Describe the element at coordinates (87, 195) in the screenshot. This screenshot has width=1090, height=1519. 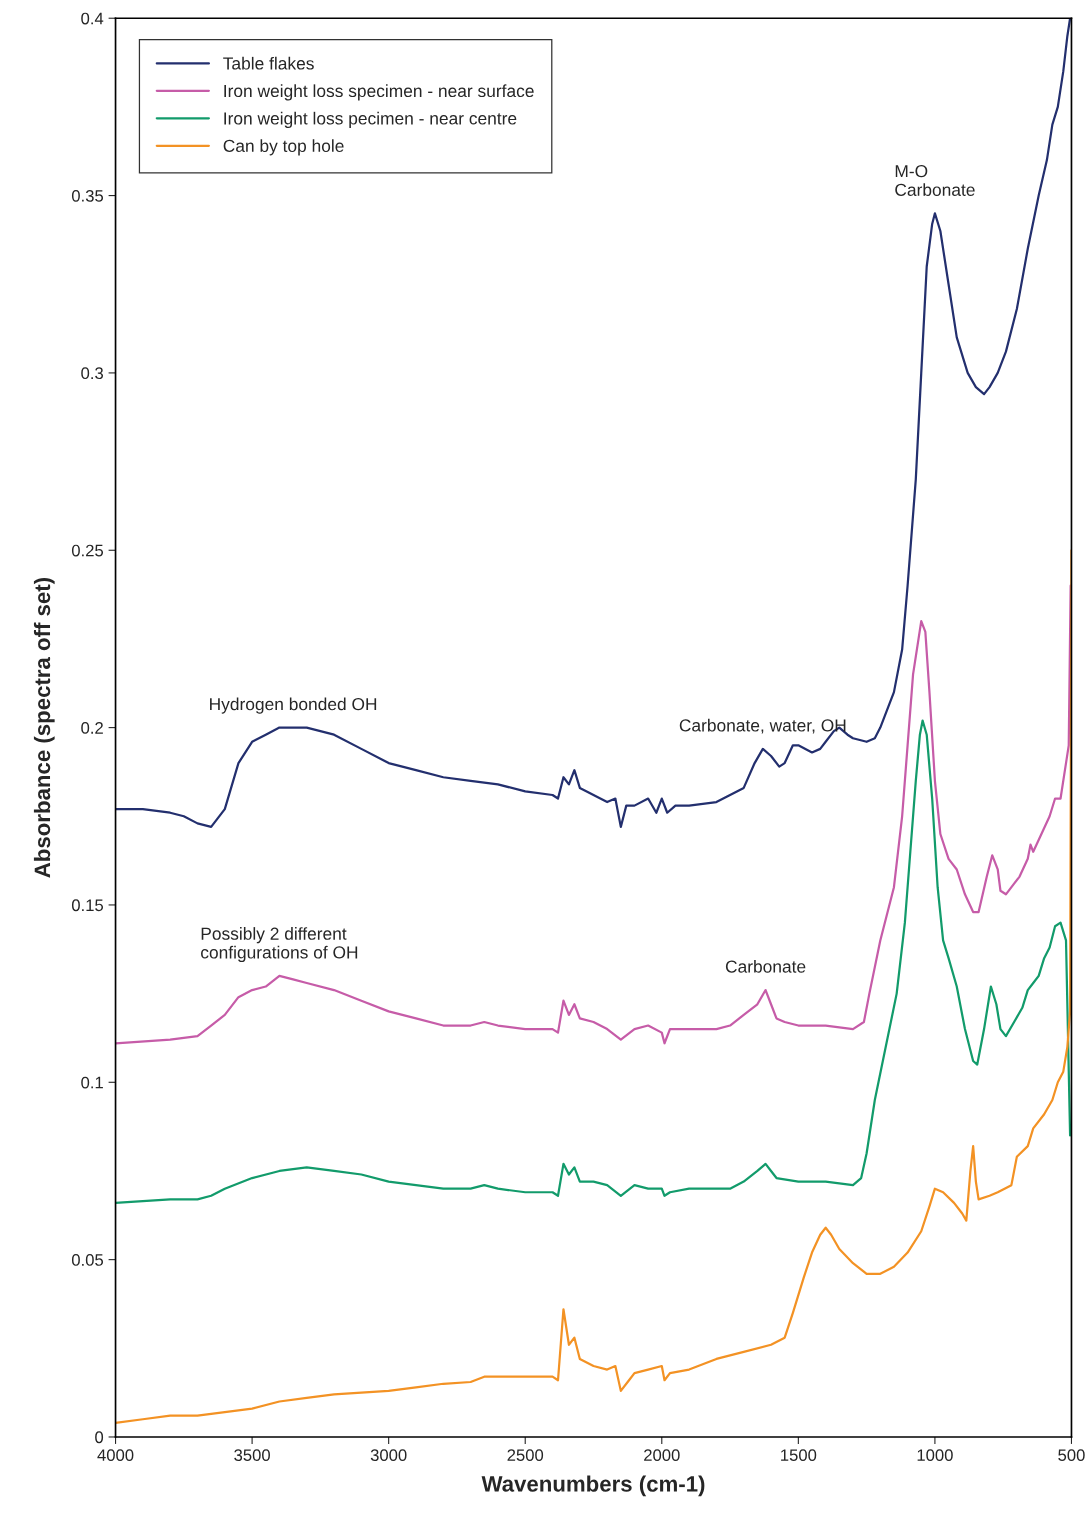
I see `y-tick-label: 0.35` at that location.